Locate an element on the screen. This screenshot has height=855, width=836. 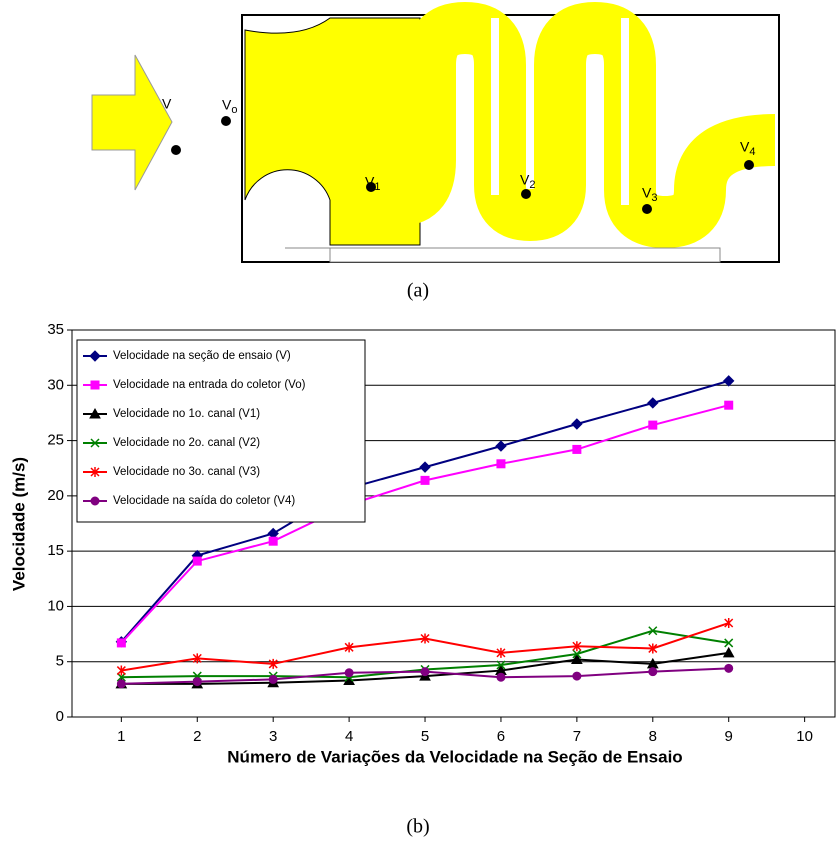
x-tick-label: 7 is located at coordinates (577, 736).